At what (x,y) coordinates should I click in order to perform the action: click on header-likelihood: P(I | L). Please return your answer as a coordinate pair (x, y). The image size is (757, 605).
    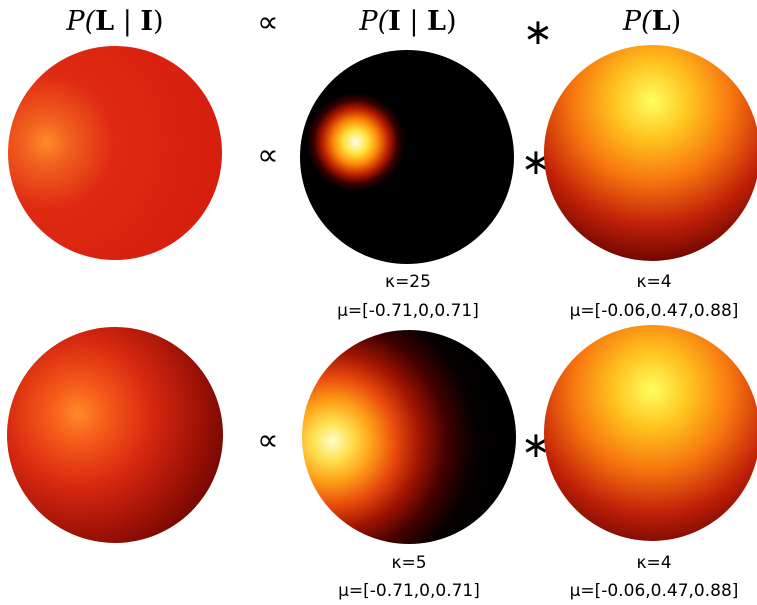
    Looking at the image, I should click on (407, 21).